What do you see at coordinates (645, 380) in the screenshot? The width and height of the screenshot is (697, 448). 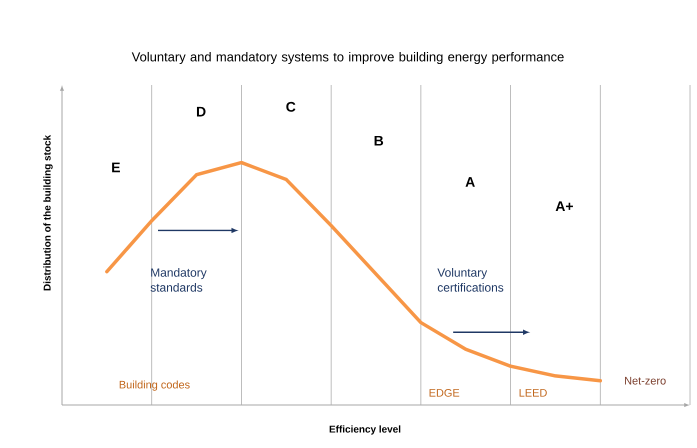 I see `text: Net-zero` at bounding box center [645, 380].